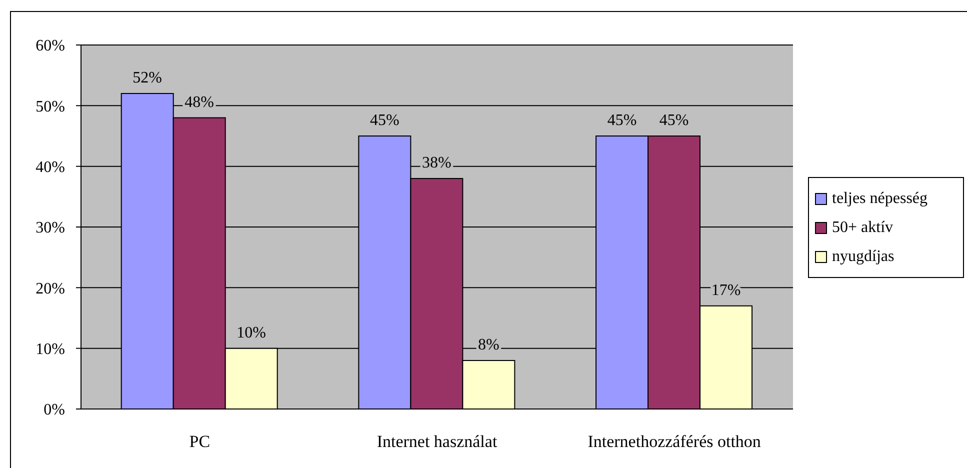 The image size is (967, 468). I want to click on y-tick-label: 10%, so click(50, 349).